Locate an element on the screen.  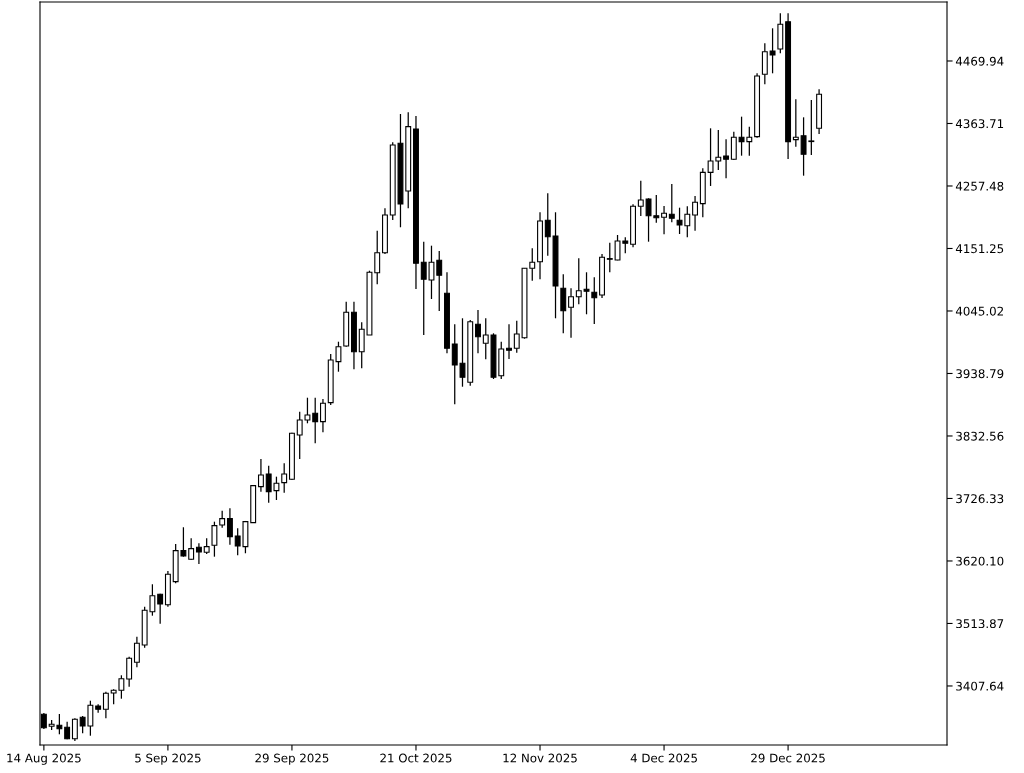
y-tick-label: 4257.48 is located at coordinates (979, 186).